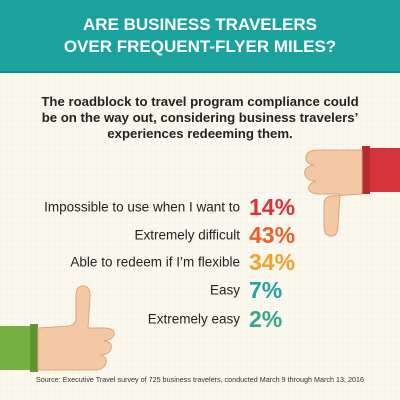 This screenshot has width=400, height=400. Describe the element at coordinates (265, 319) in the screenshot. I see `item-percent: 2%` at that location.